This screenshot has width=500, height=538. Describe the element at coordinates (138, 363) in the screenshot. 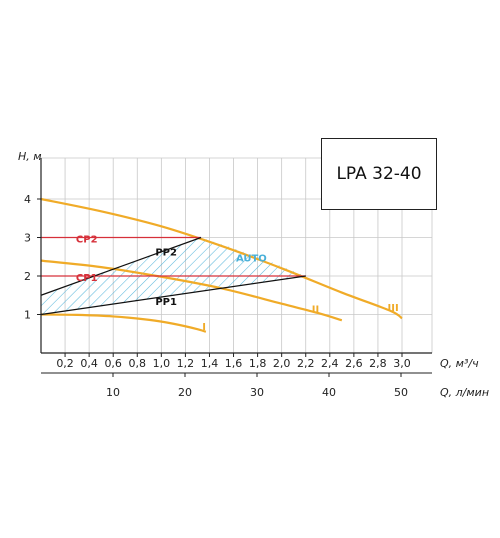

I see `x-tick-label: 0,8` at that location.